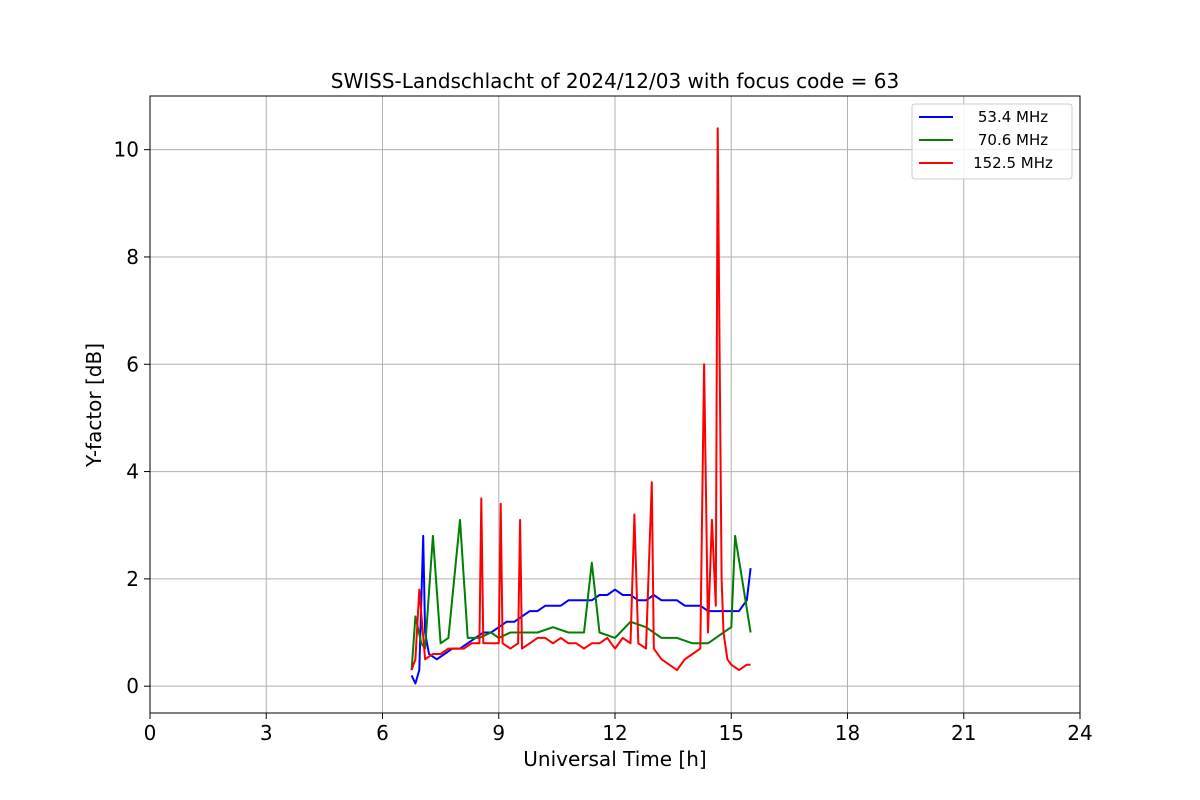 Image resolution: width=1200 pixels, height=800 pixels. What do you see at coordinates (1013, 163) in the screenshot?
I see `legend-label: 152.5 MHz` at bounding box center [1013, 163].